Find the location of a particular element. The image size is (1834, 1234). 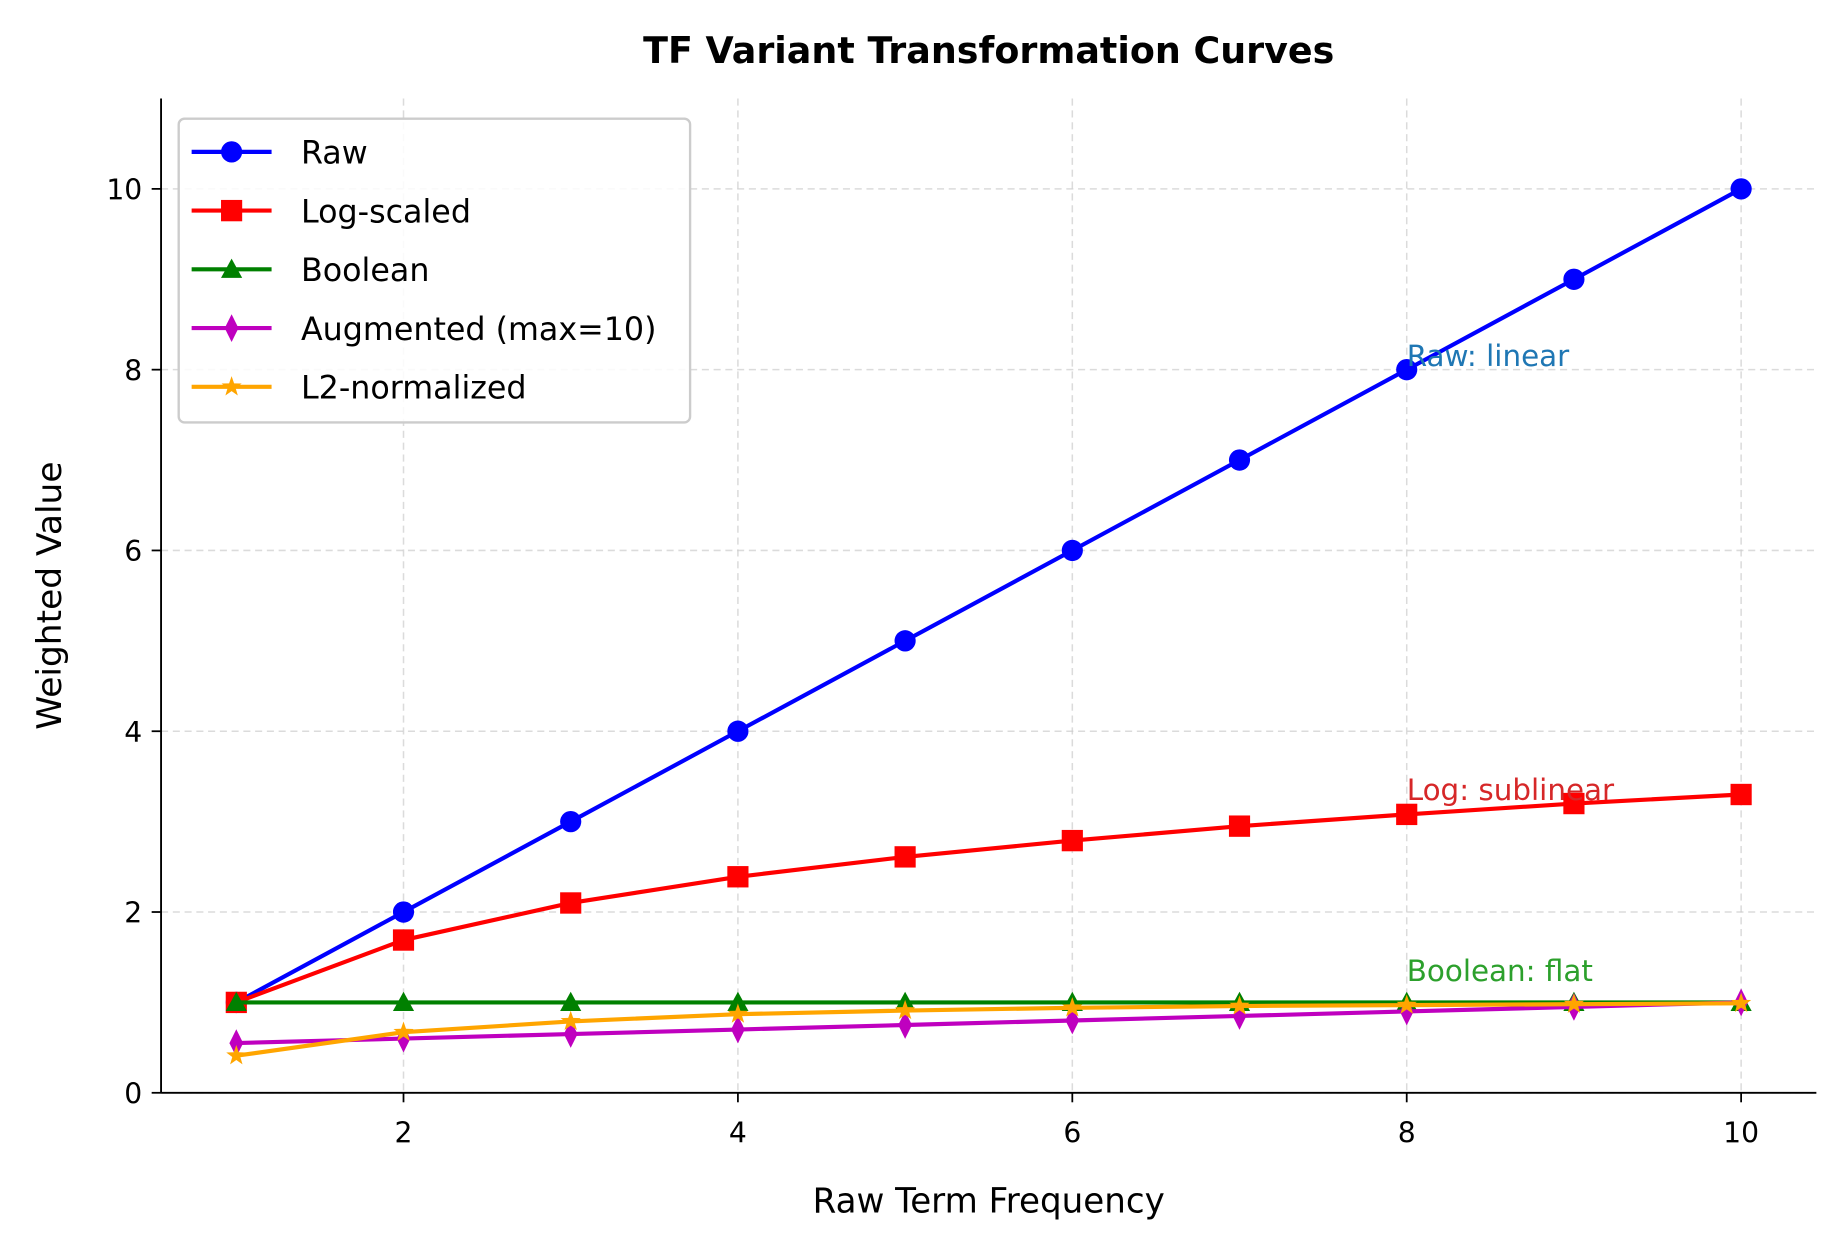

x-tick-label: 6 is located at coordinates (1072, 1133).